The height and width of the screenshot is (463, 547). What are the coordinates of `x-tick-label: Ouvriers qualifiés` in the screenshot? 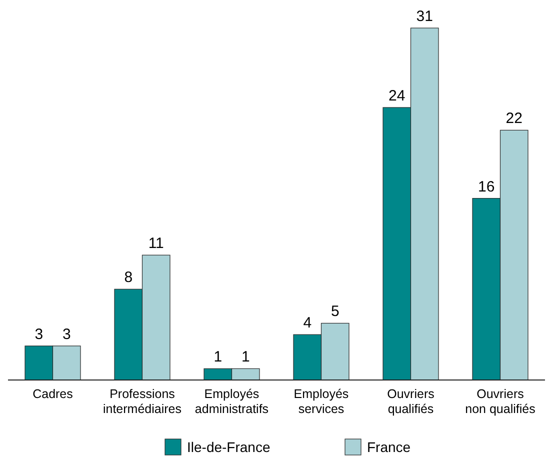 It's located at (410, 401).